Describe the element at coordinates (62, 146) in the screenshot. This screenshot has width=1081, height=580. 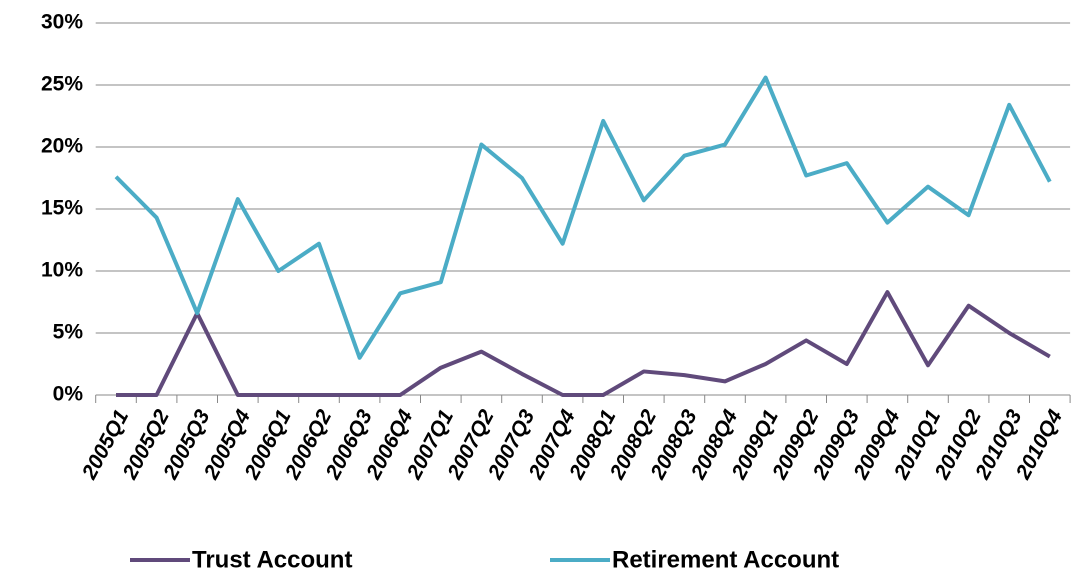
I see `y-tick-label: 20%` at that location.